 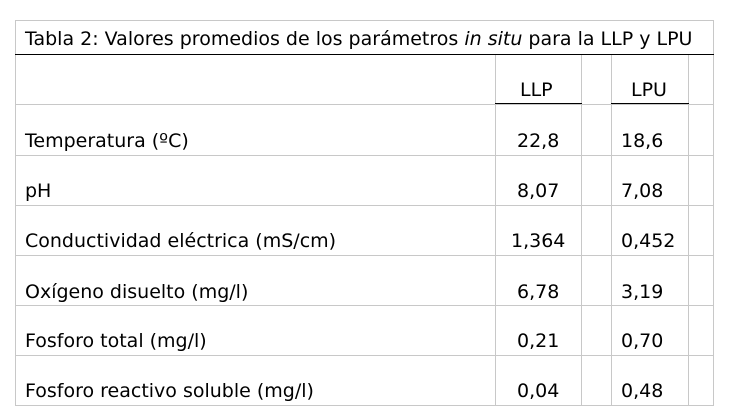 What do you see at coordinates (181, 241) in the screenshot?
I see `row-label: Conductividad eléctrica (mS/cm)` at bounding box center [181, 241].